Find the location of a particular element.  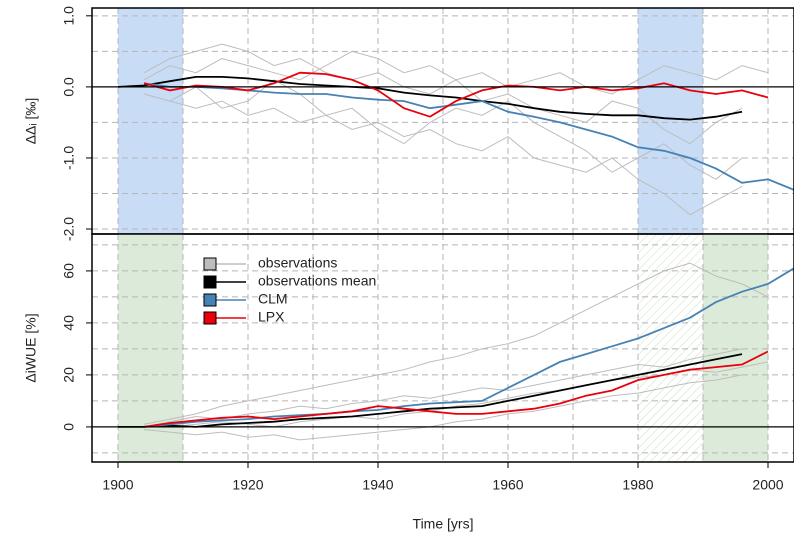

x-tick-label: 1900 is located at coordinates (117, 485).